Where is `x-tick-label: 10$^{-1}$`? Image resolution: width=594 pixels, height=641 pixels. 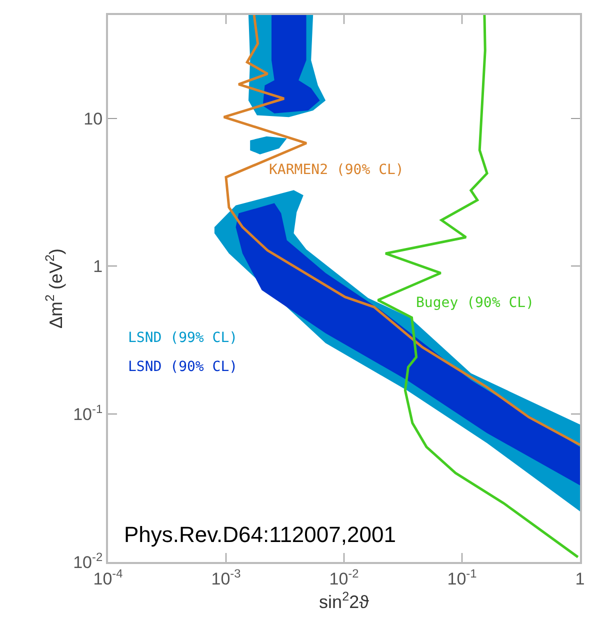 x-tick-label: 10$^{-1}$ is located at coordinates (462, 577).